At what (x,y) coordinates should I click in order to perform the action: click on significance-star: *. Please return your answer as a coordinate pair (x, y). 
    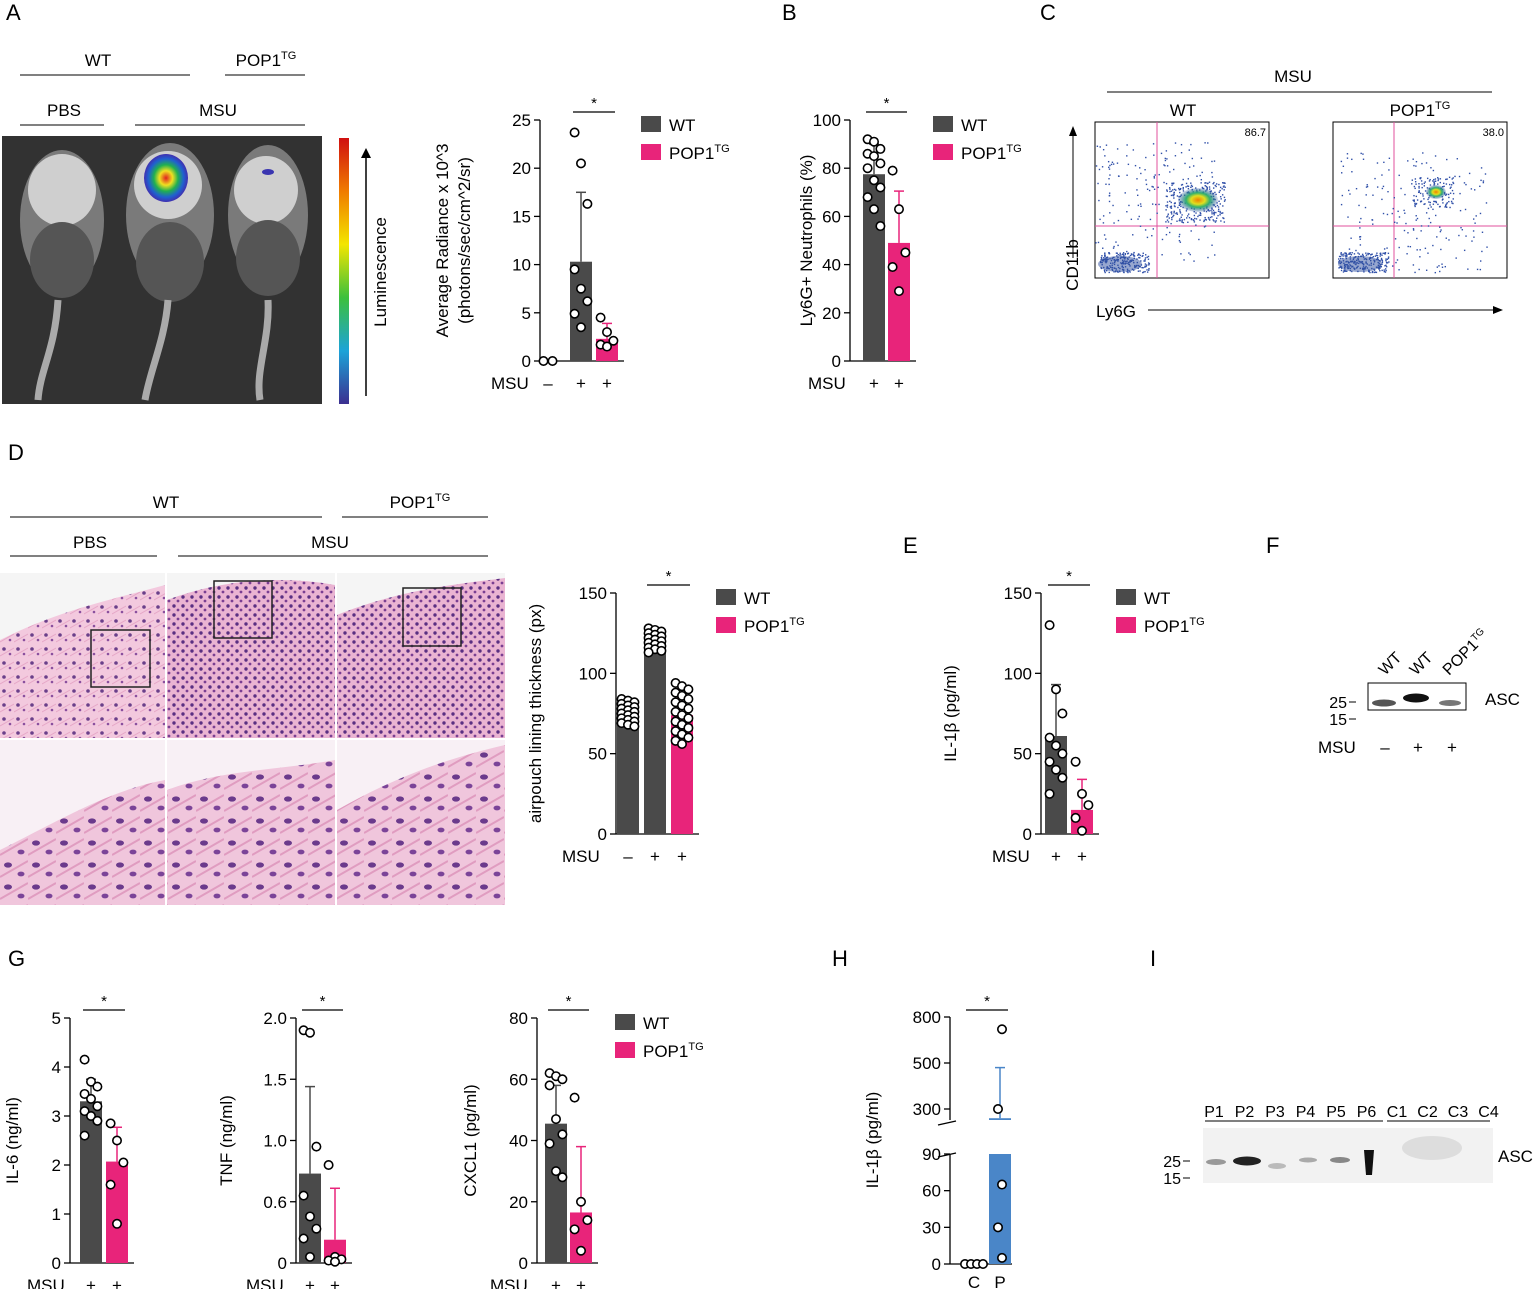
    Looking at the image, I should click on (887, 103).